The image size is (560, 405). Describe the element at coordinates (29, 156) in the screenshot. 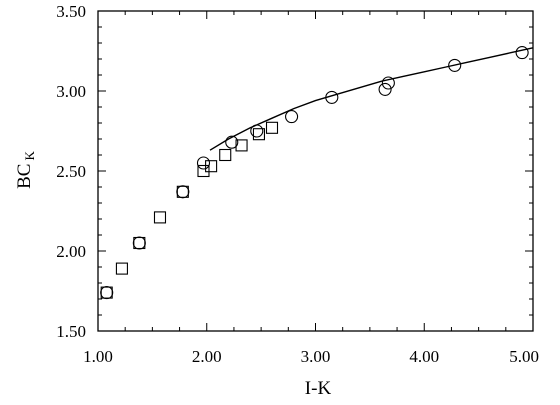

I see `y-axis-label-subscript: K` at that location.